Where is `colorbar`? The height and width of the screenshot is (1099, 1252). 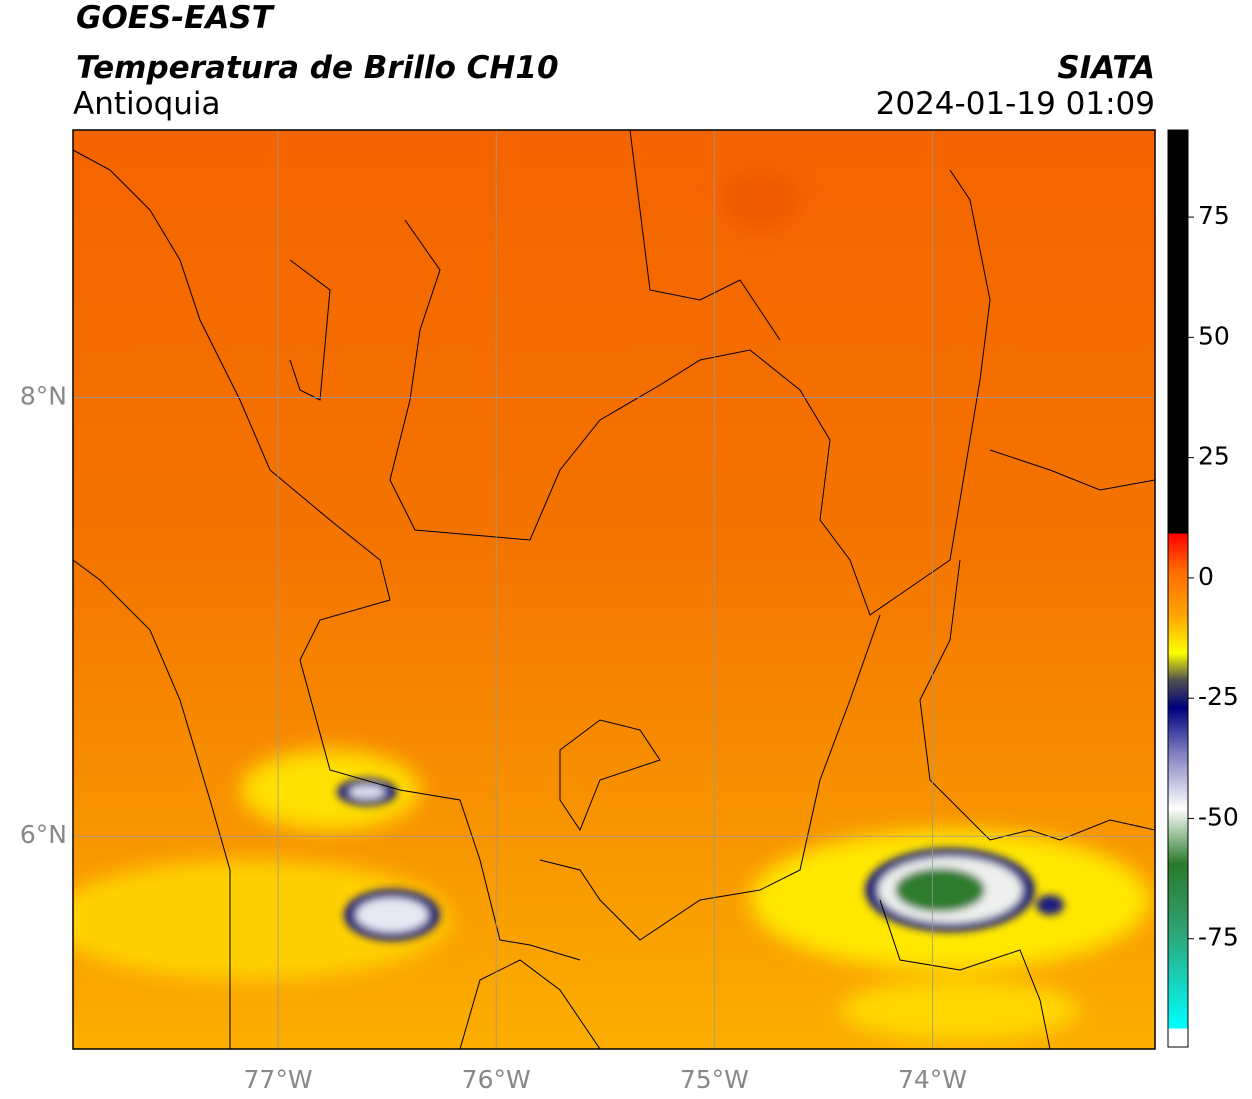 colorbar is located at coordinates (1178, 588).